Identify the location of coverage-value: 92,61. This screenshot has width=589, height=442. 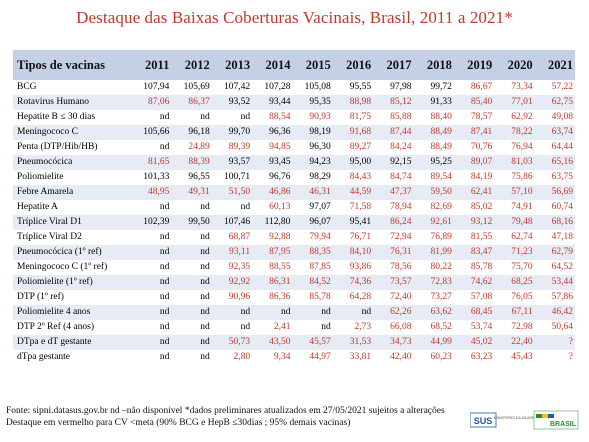
(433, 222).